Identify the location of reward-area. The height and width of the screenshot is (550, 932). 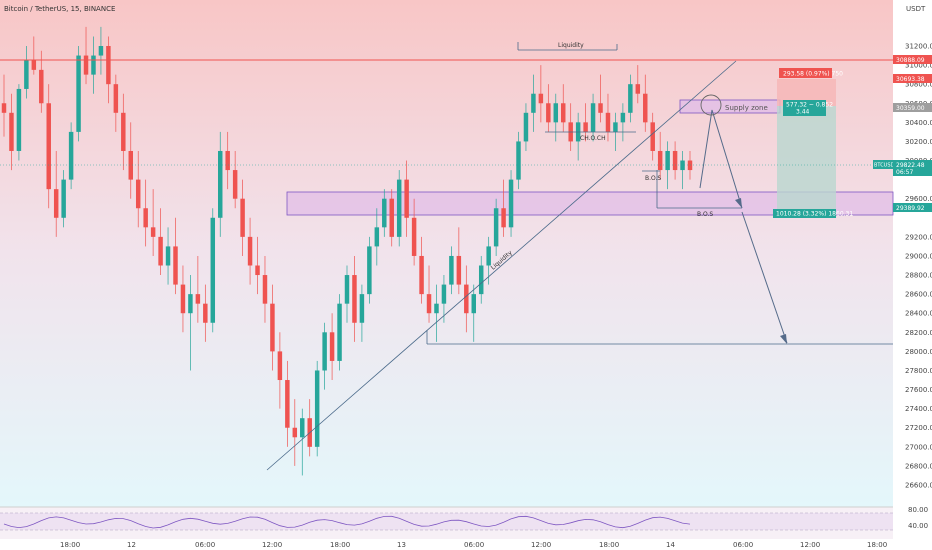
(806, 158).